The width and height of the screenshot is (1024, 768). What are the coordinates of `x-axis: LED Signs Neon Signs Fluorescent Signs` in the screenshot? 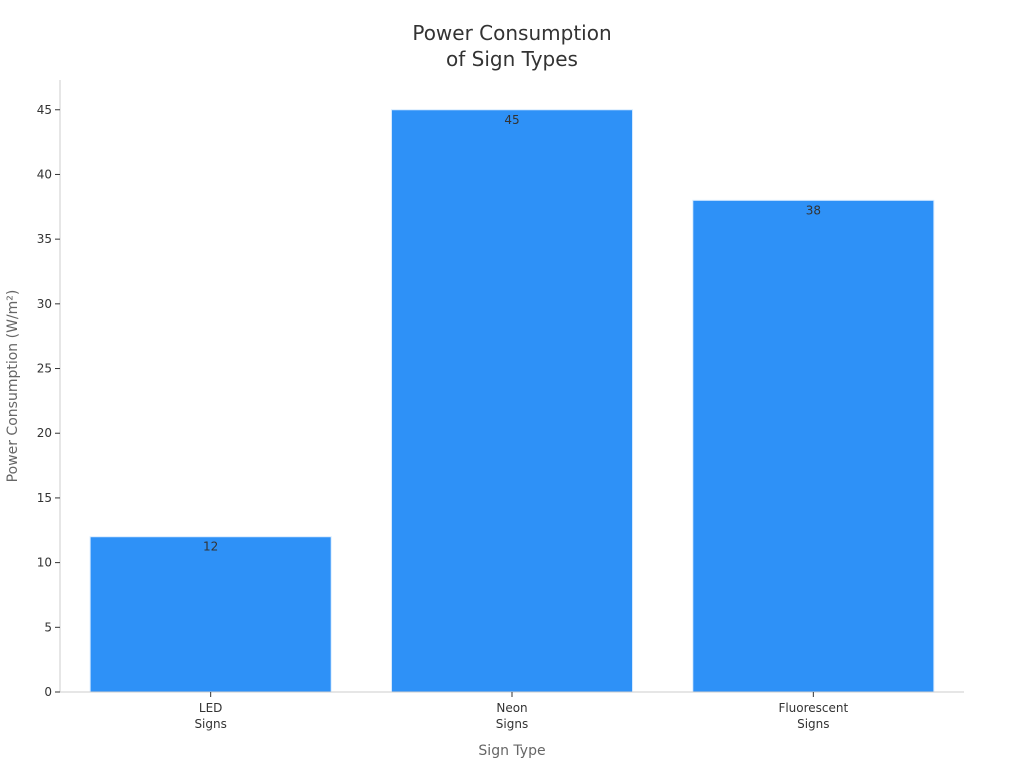 It's located at (512, 711).